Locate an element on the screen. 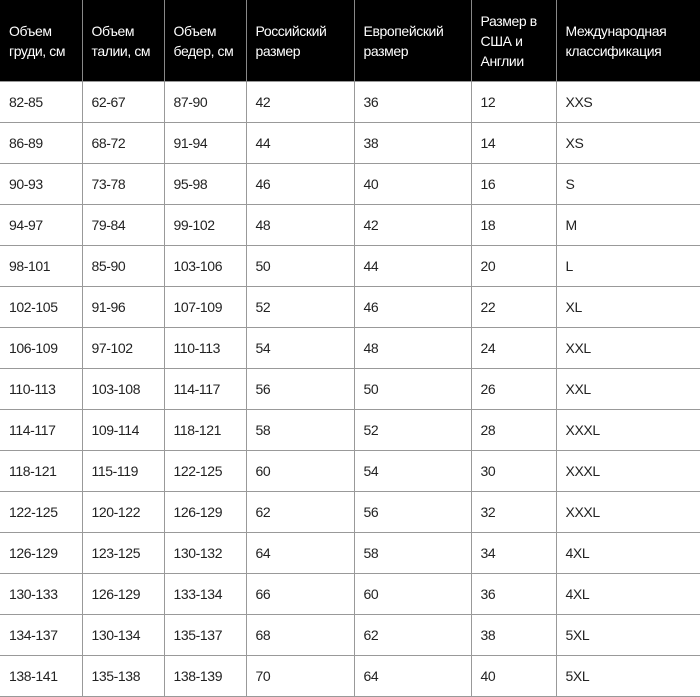 The height and width of the screenshot is (697, 700). cell-russian-size: 48 is located at coordinates (300, 225).